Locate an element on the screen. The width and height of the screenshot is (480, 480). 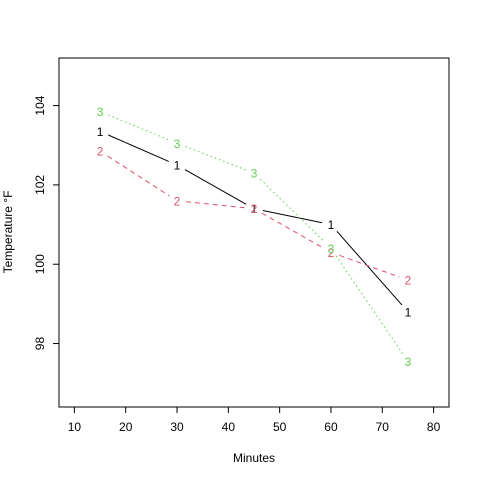
y-tick-label: 100 is located at coordinates (40, 264).